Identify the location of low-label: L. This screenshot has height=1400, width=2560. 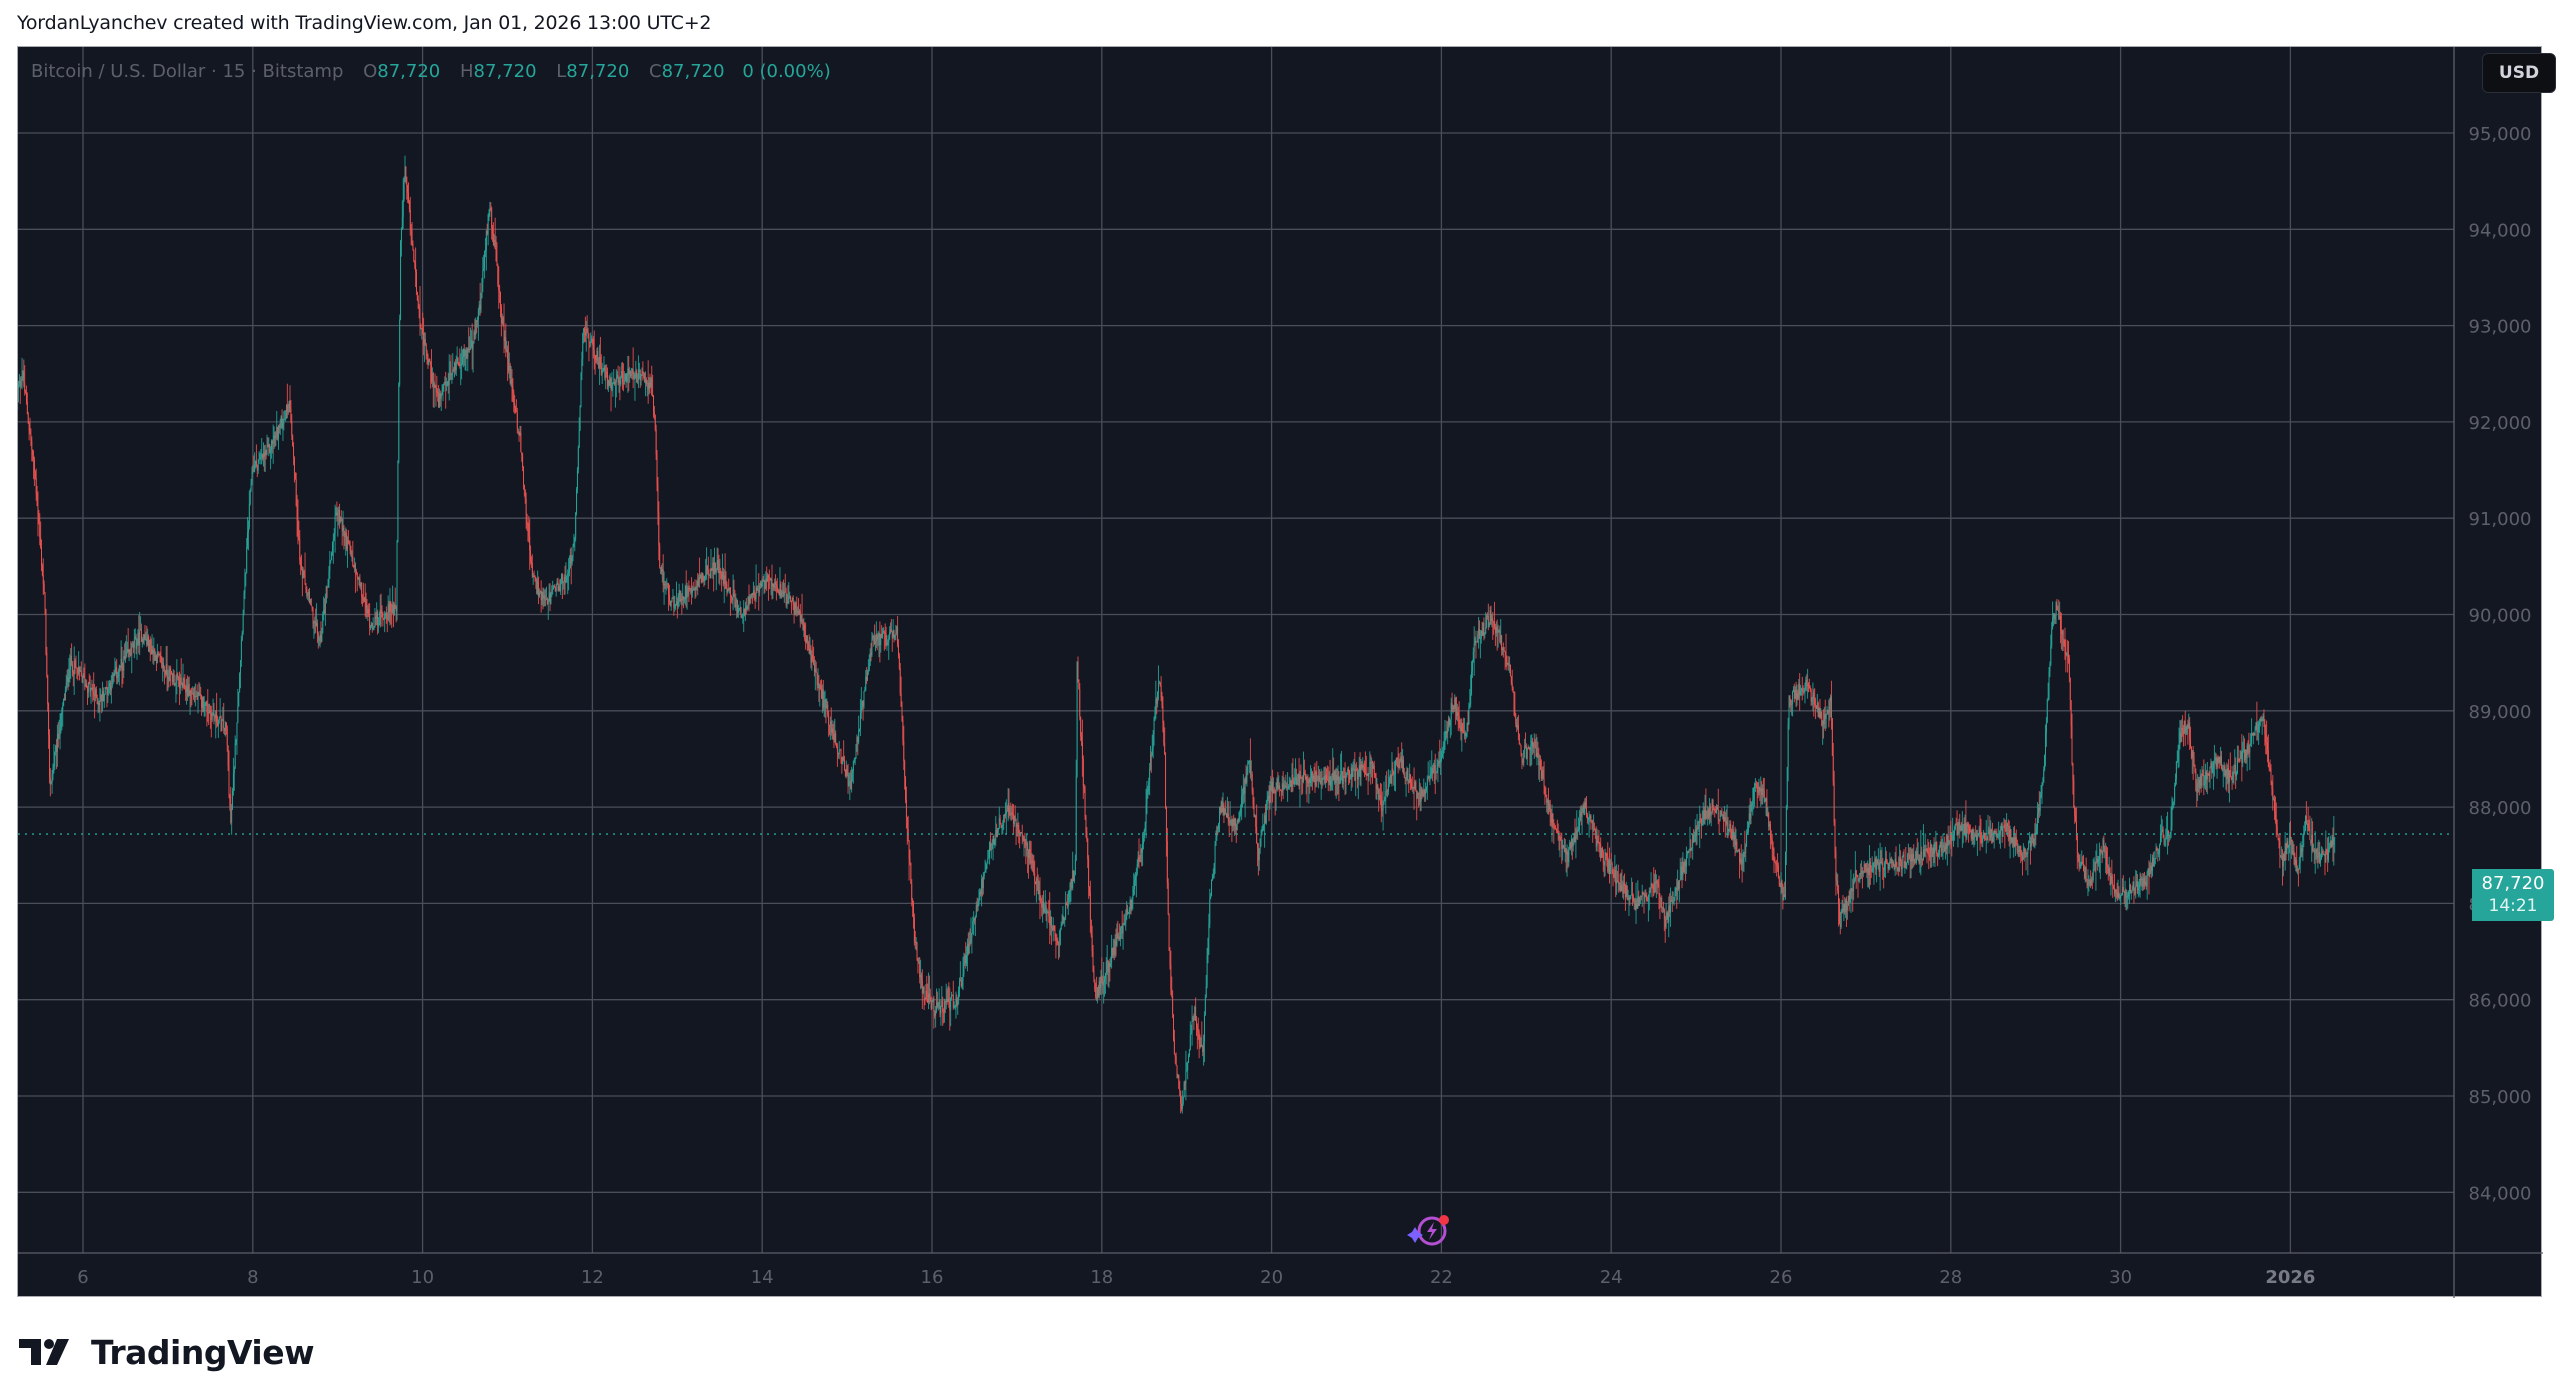
(561, 71).